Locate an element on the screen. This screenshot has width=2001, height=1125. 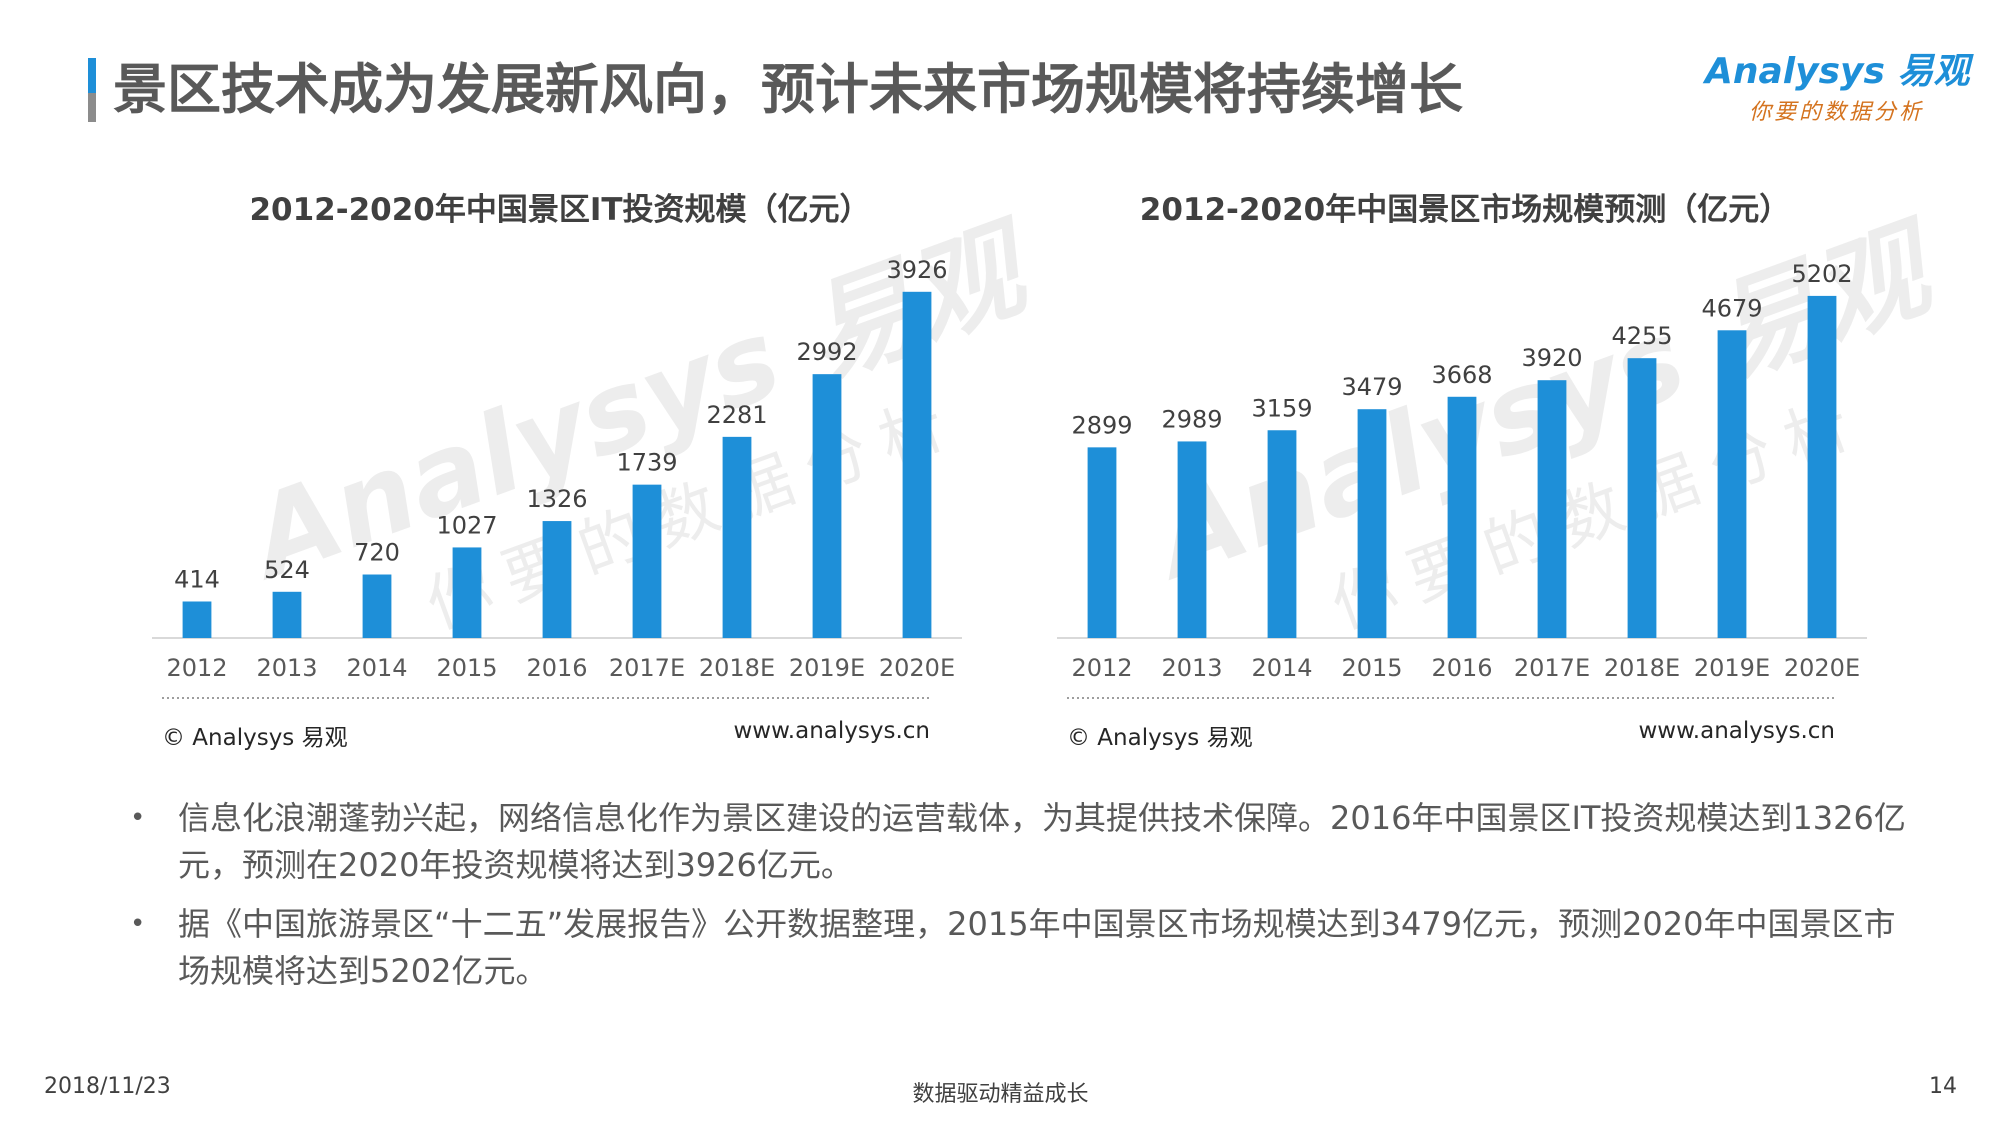
logo-tagline: 你要的数据分析 is located at coordinates (1837, 112).